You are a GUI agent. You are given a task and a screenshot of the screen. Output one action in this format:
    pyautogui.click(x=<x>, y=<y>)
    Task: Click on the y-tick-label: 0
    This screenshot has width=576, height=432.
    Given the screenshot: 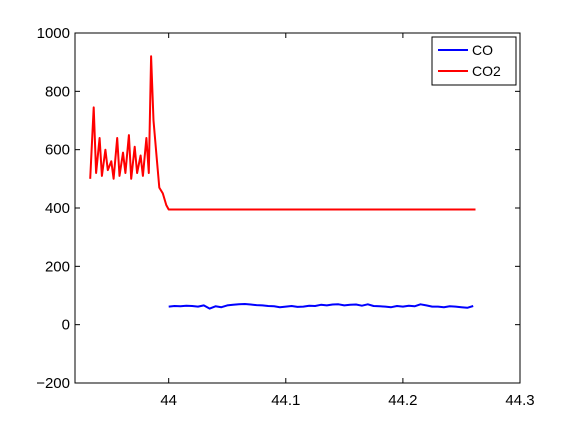 What is the action you would take?
    pyautogui.click(x=66, y=325)
    